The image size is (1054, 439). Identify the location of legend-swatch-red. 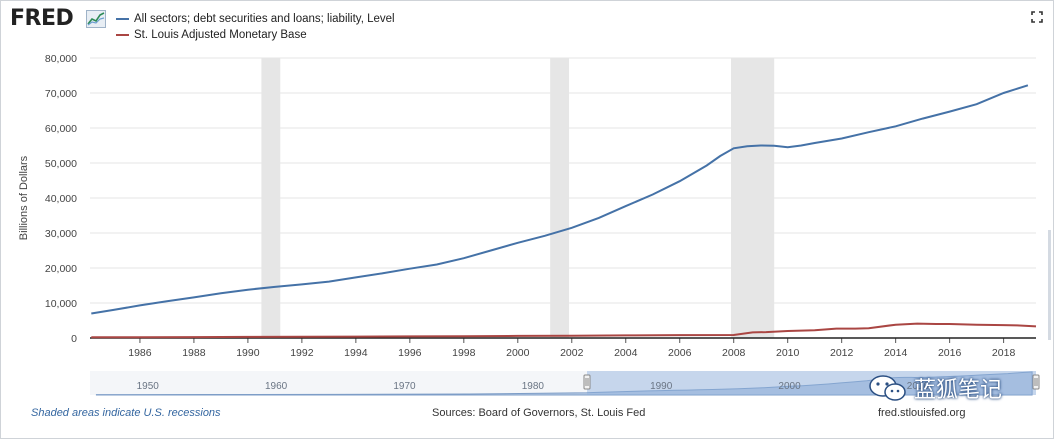
(122, 35).